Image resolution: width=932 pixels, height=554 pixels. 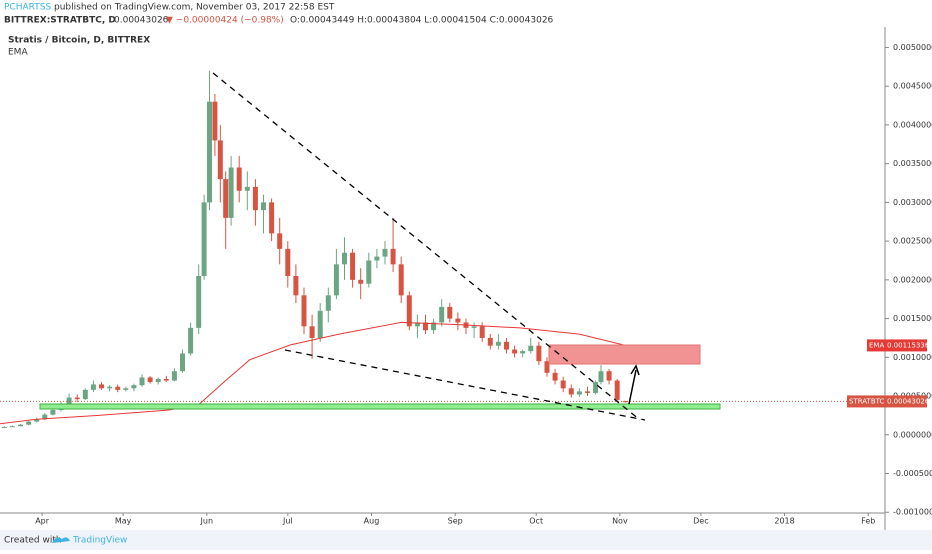 What do you see at coordinates (866, 401) in the screenshot?
I see `last-price-symbol: STRATBTC` at bounding box center [866, 401].